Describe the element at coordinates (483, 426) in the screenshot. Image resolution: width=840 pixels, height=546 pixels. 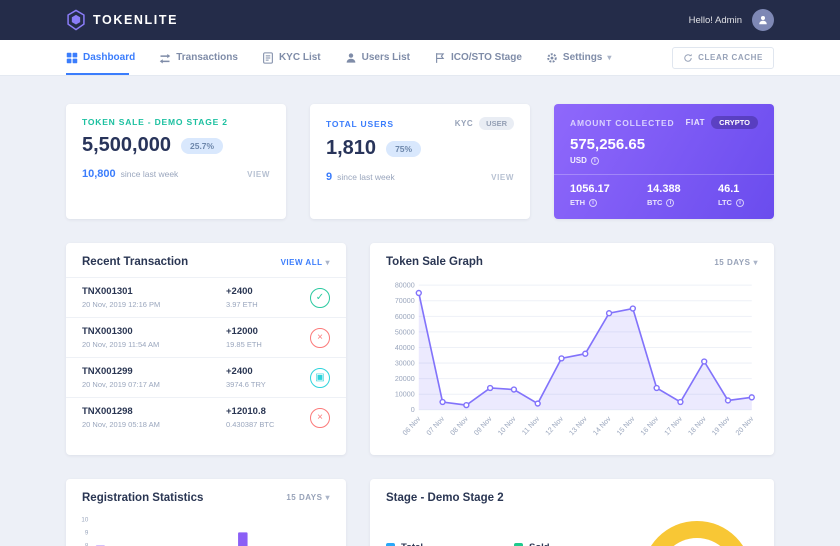
I see `svg-text: 09 Nov` at that location.